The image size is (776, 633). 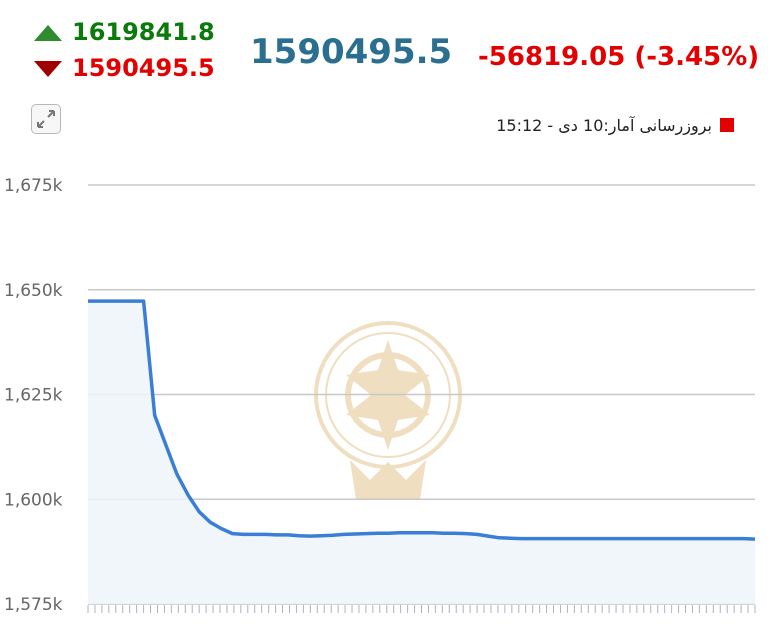 I want to click on change-display: -56819.05 (-3.45%), so click(x=618, y=57).